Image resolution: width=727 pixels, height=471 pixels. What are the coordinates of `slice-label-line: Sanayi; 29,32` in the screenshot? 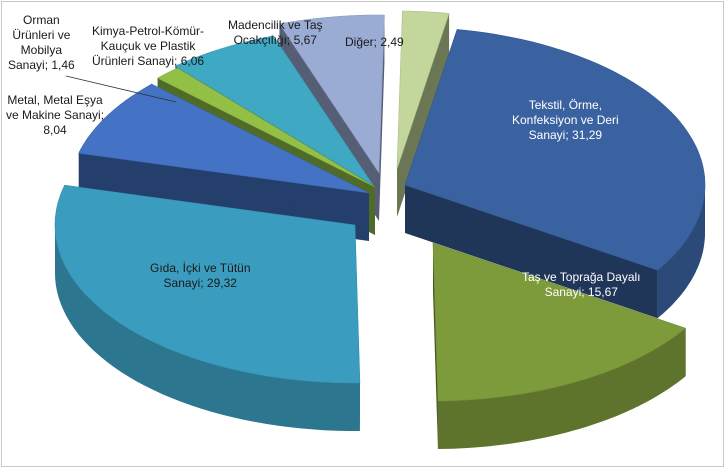 It's located at (200, 283).